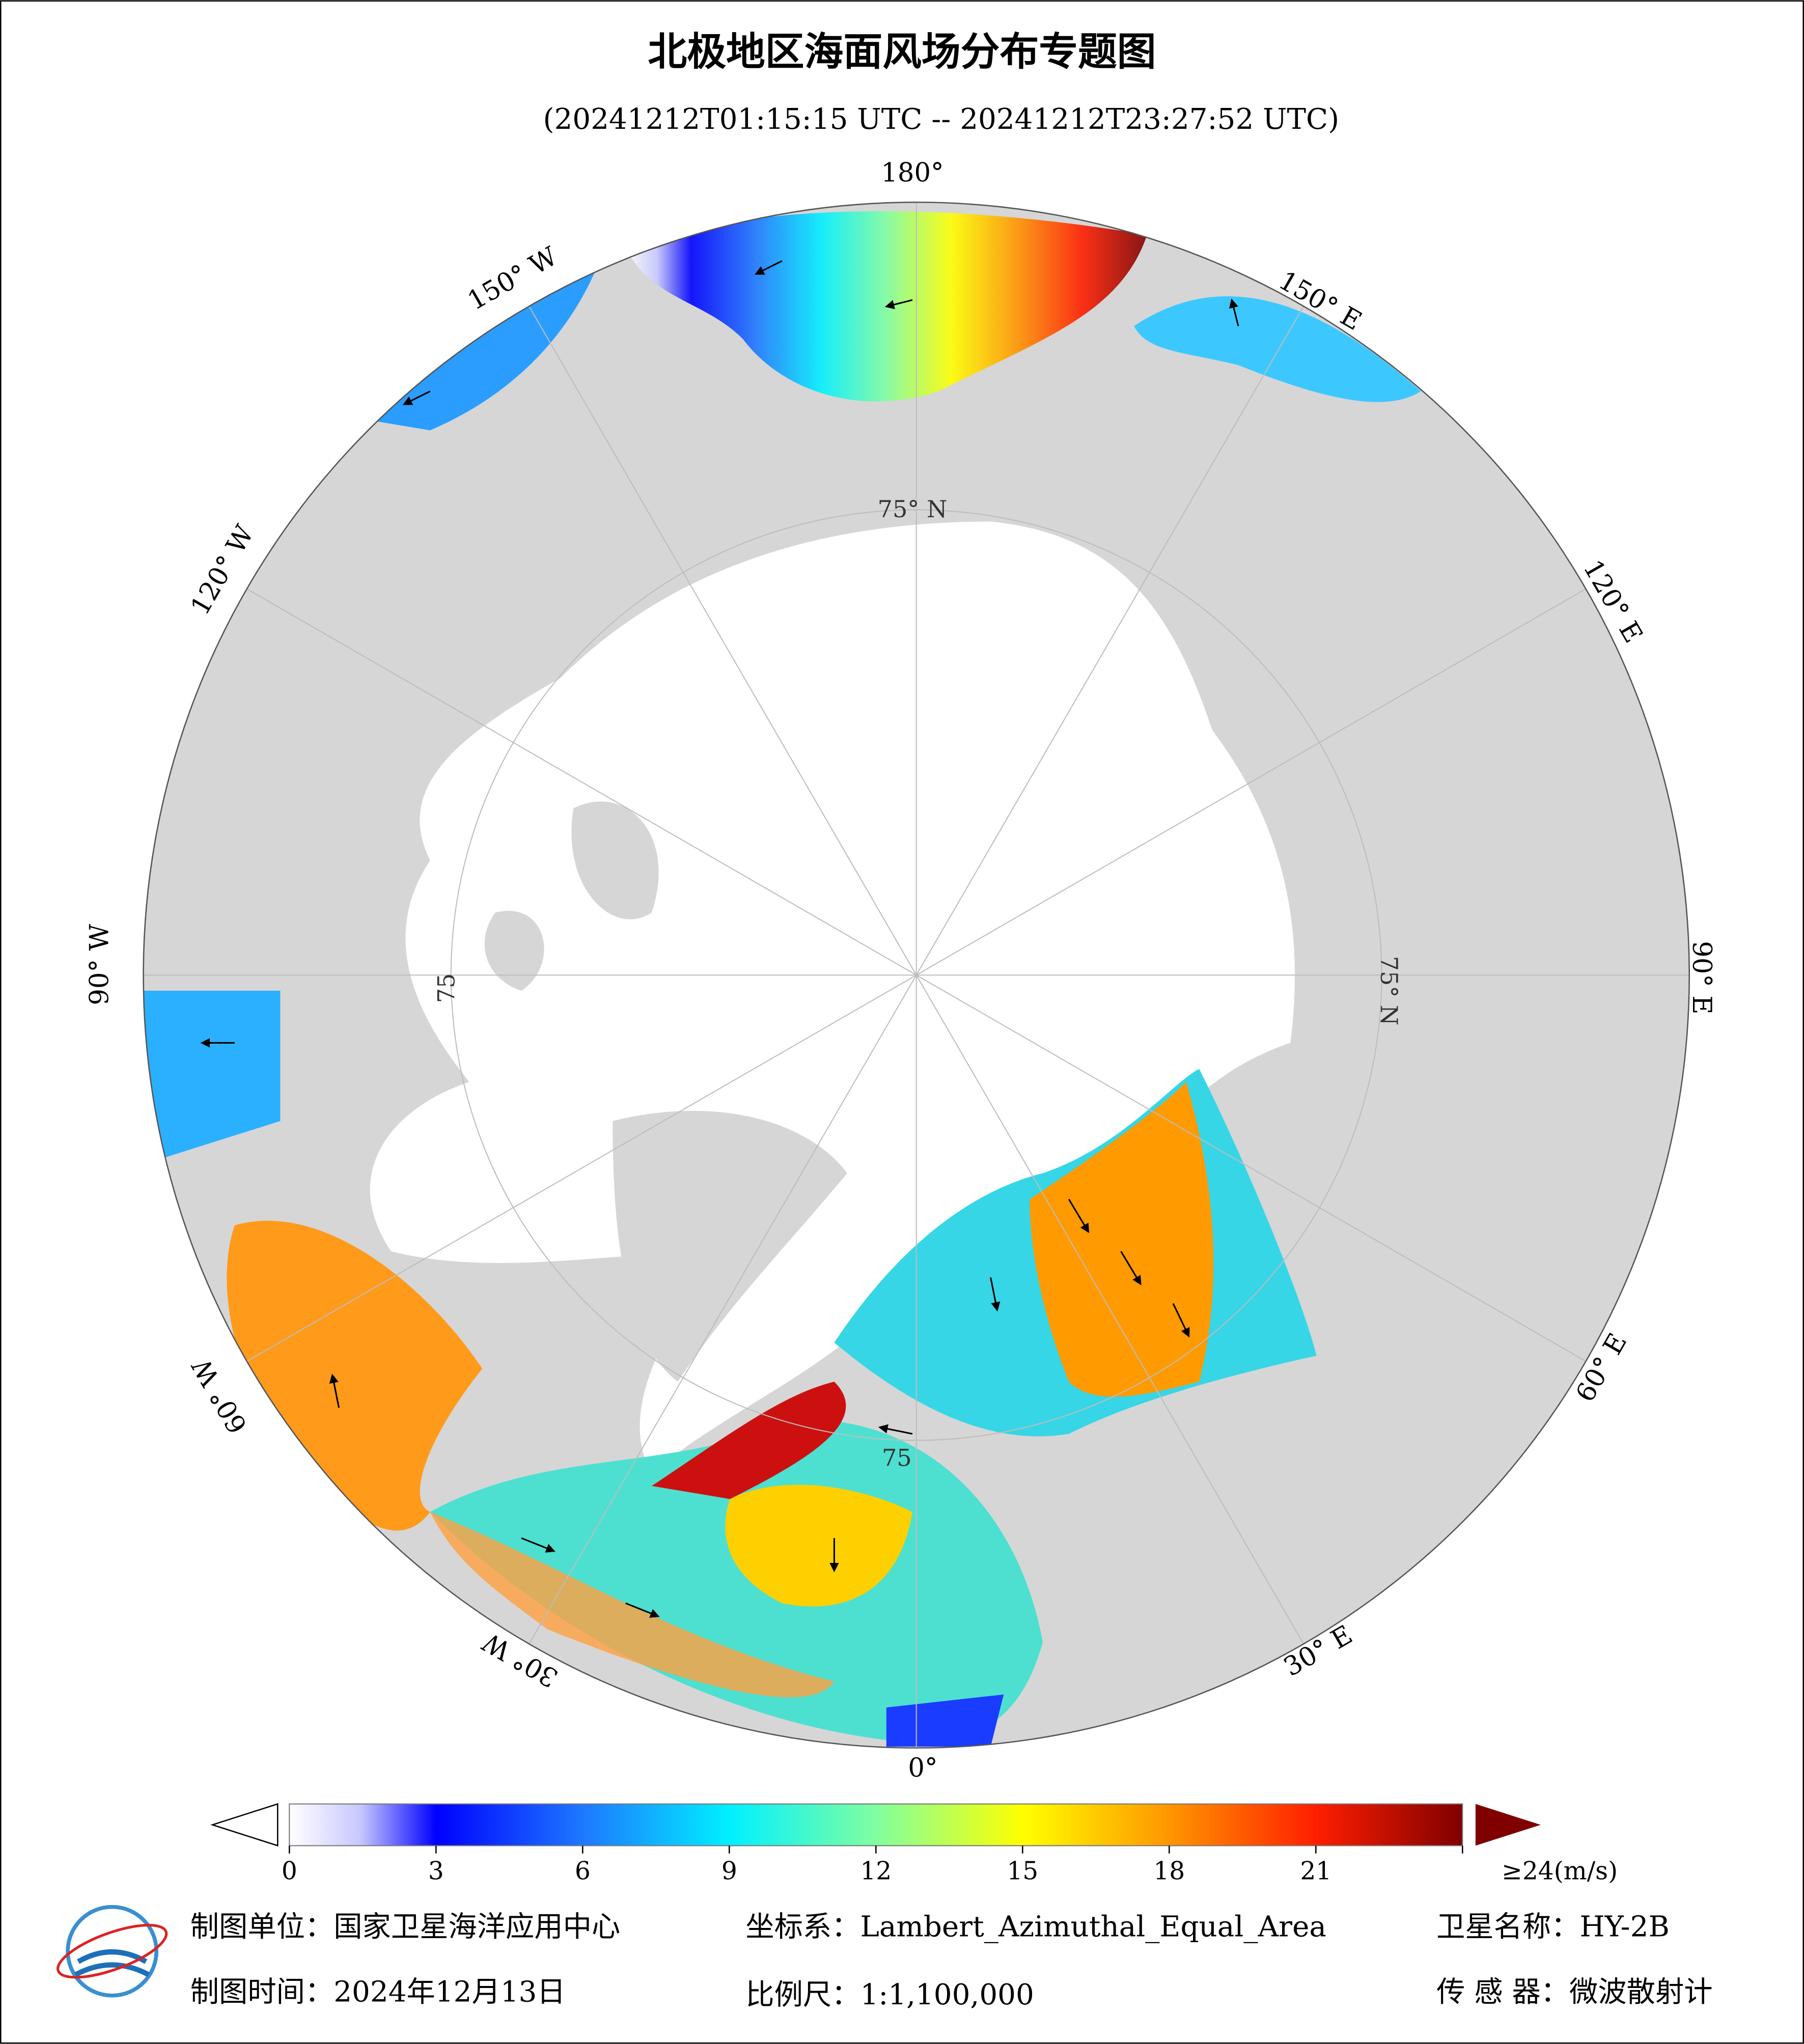 This screenshot has height=2044, width=1804. What do you see at coordinates (1169, 1871) in the screenshot?
I see `colorbar-tick-label: 18` at bounding box center [1169, 1871].